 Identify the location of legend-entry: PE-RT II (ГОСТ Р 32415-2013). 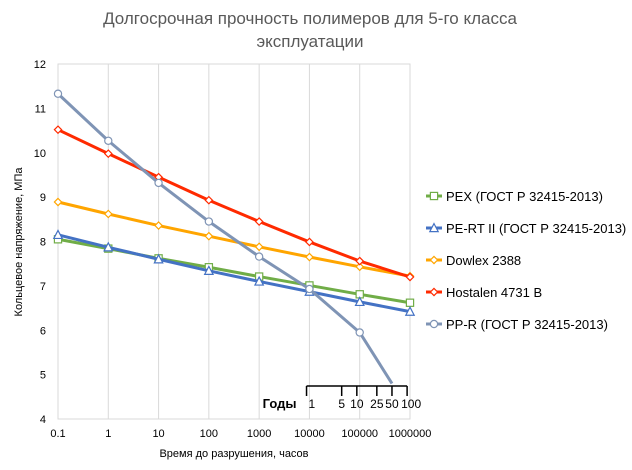
(526, 228).